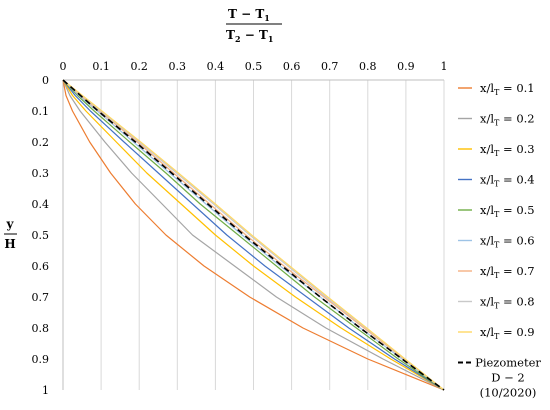 The width and height of the screenshot is (550, 410). I want to click on legend-label: x/lT = 0.9, so click(507, 333).